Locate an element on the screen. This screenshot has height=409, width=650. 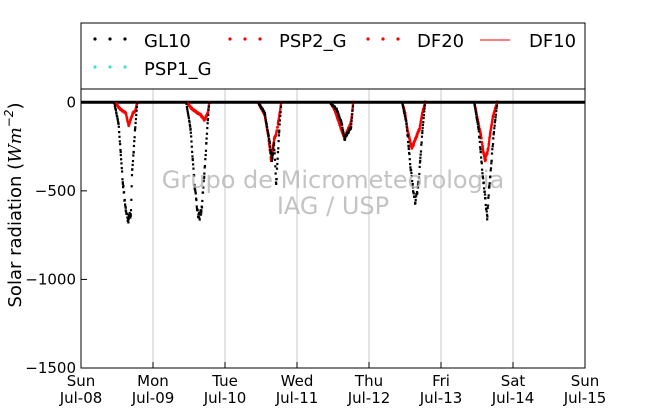
y-tick-label: 0 is located at coordinates (71, 102).